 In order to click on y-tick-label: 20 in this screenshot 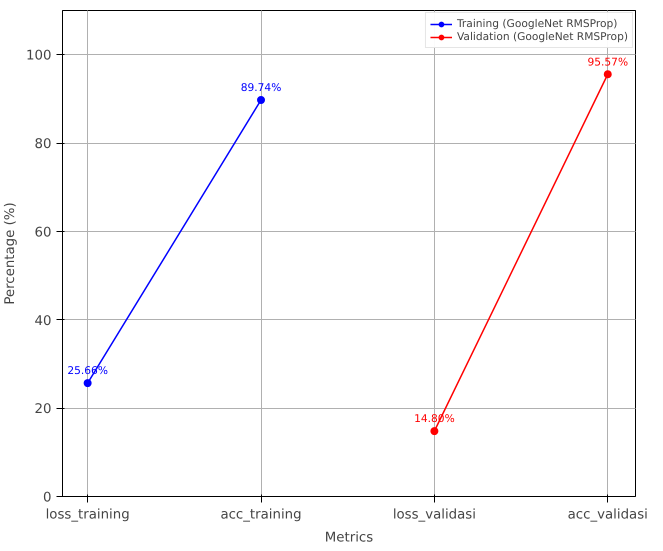, I will do `click(43, 410)`.